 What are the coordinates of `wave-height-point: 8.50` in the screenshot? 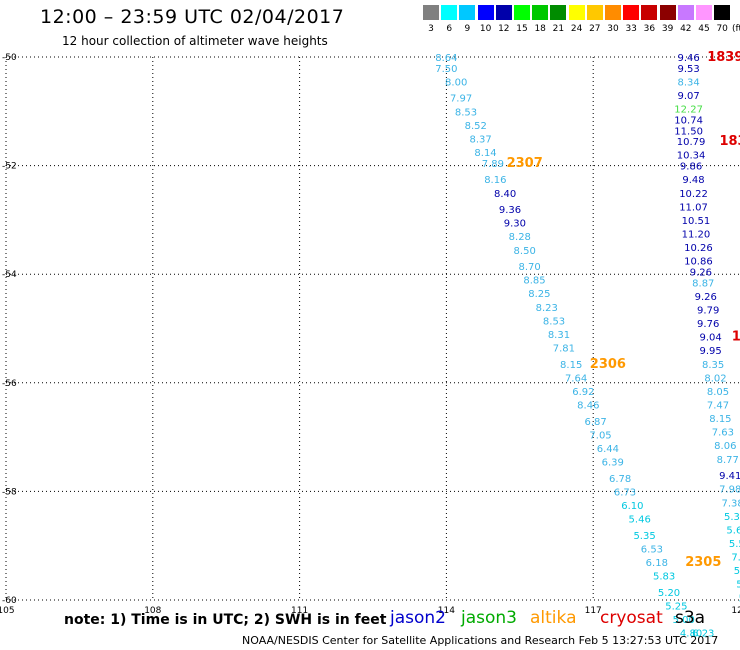 It's located at (525, 251).